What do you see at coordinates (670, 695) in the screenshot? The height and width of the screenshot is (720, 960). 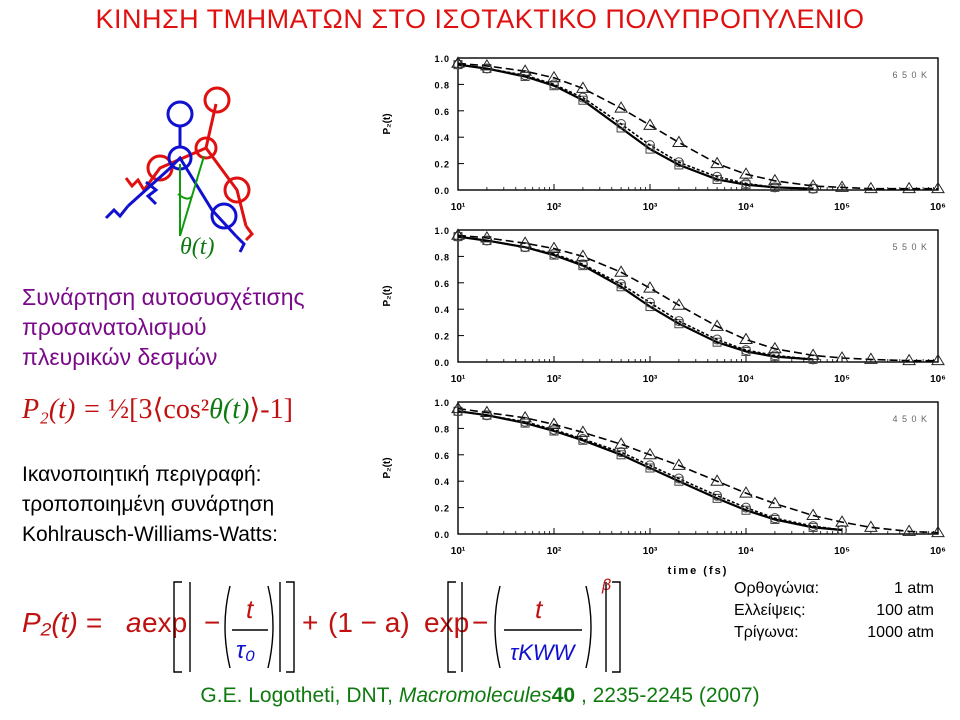 I see `citation-pages: , 2235-2245 (2007)` at bounding box center [670, 695].